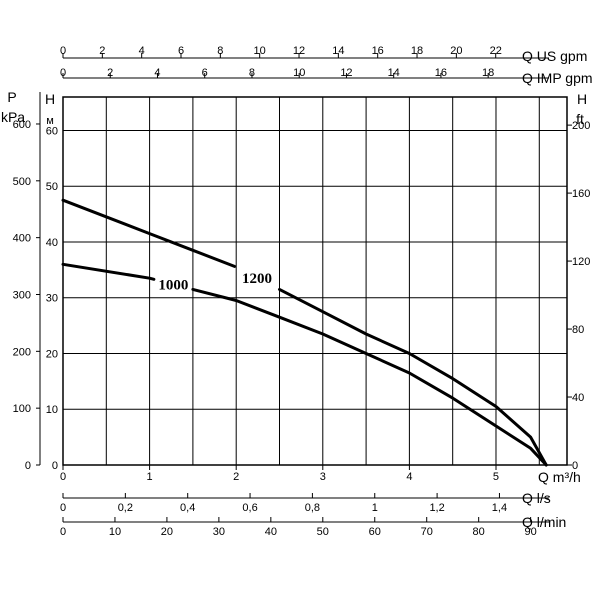 The width and height of the screenshot is (600, 600). What do you see at coordinates (22, 295) in the screenshot?
I see `pressure-tick-label: 300` at bounding box center [22, 295].